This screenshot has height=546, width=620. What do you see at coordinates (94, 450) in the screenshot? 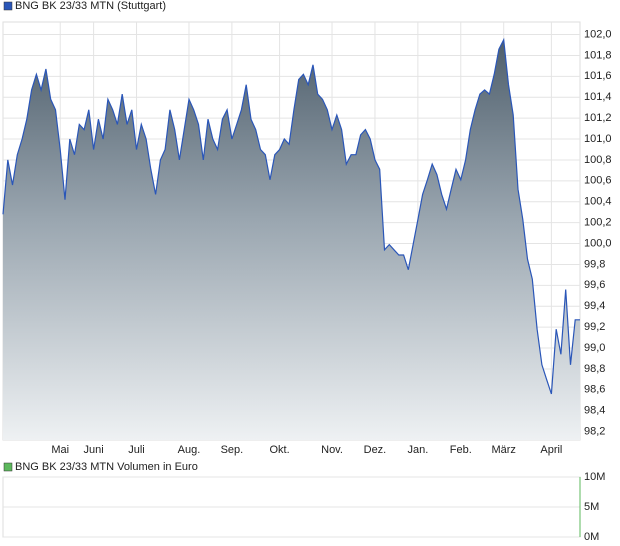
I see `x-tick-label: Juni` at bounding box center [94, 450].